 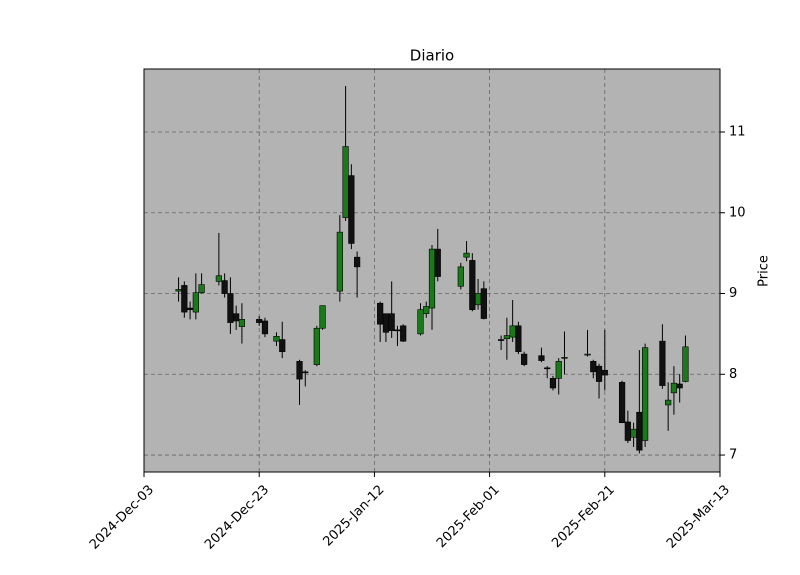 What do you see at coordinates (764, 271) in the screenshot?
I see `y-axis-label: Price` at bounding box center [764, 271].